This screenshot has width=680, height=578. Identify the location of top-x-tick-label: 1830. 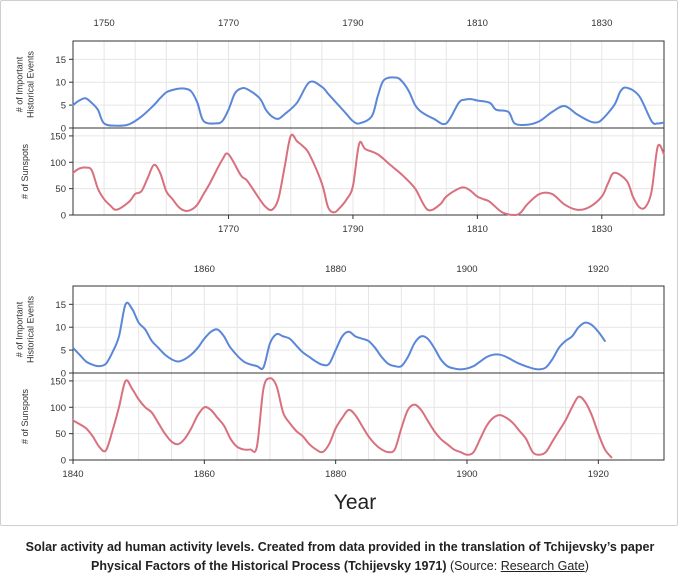
(601, 23).